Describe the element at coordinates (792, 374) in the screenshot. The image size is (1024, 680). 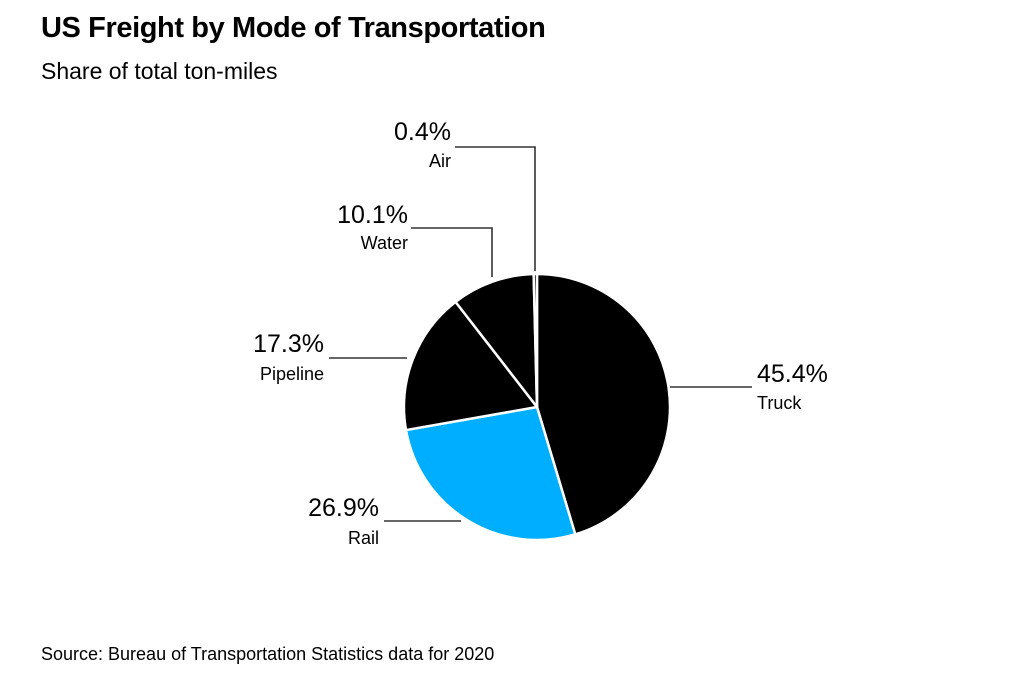
I see `slice-value-label-truck: 45.4%` at that location.